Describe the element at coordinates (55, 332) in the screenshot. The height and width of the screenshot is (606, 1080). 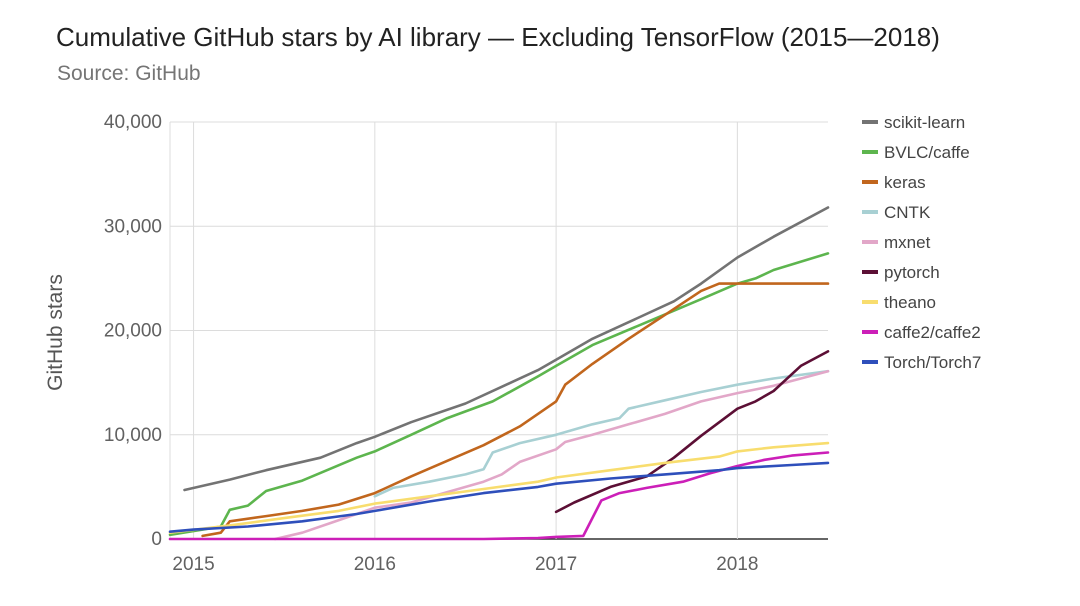
I see `y-axis-label: GitHub stars` at that location.